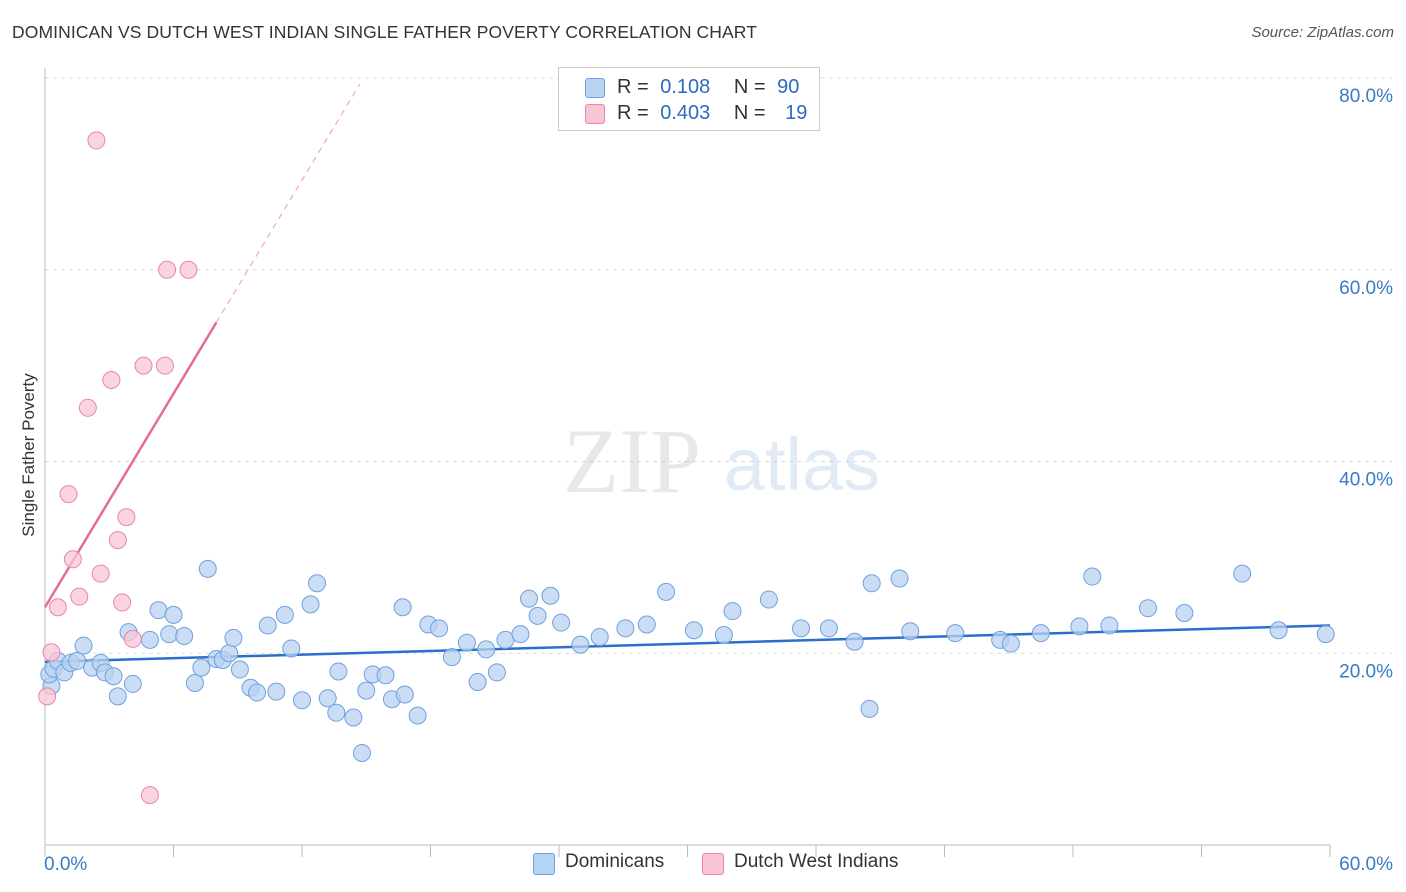 This screenshot has width=1406, height=892. I want to click on y-axis-label: Single Father Poverty, so click(28, 455).